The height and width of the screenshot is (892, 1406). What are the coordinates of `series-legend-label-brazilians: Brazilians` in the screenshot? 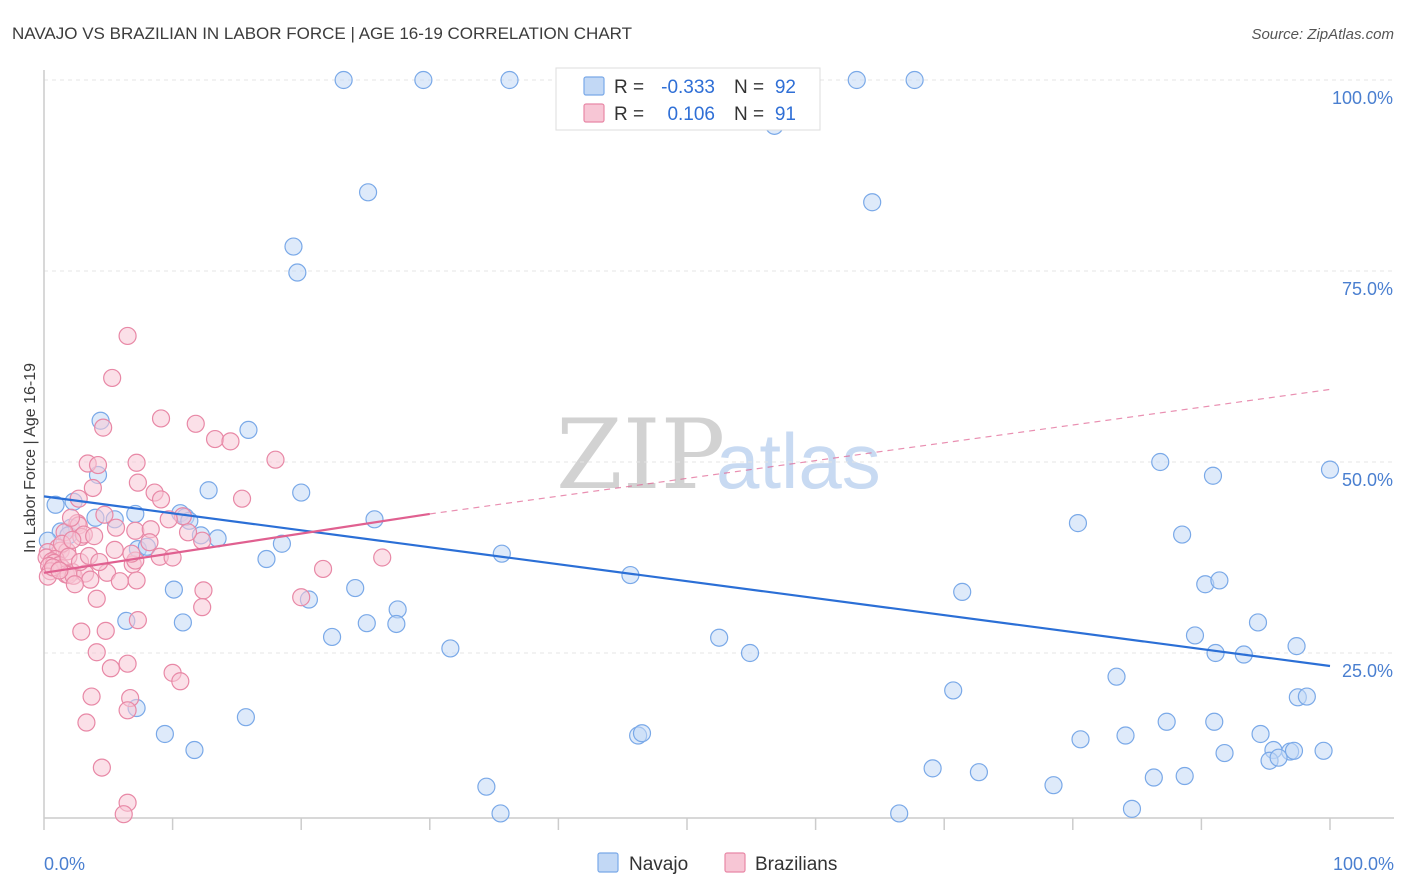 It's located at (796, 864).